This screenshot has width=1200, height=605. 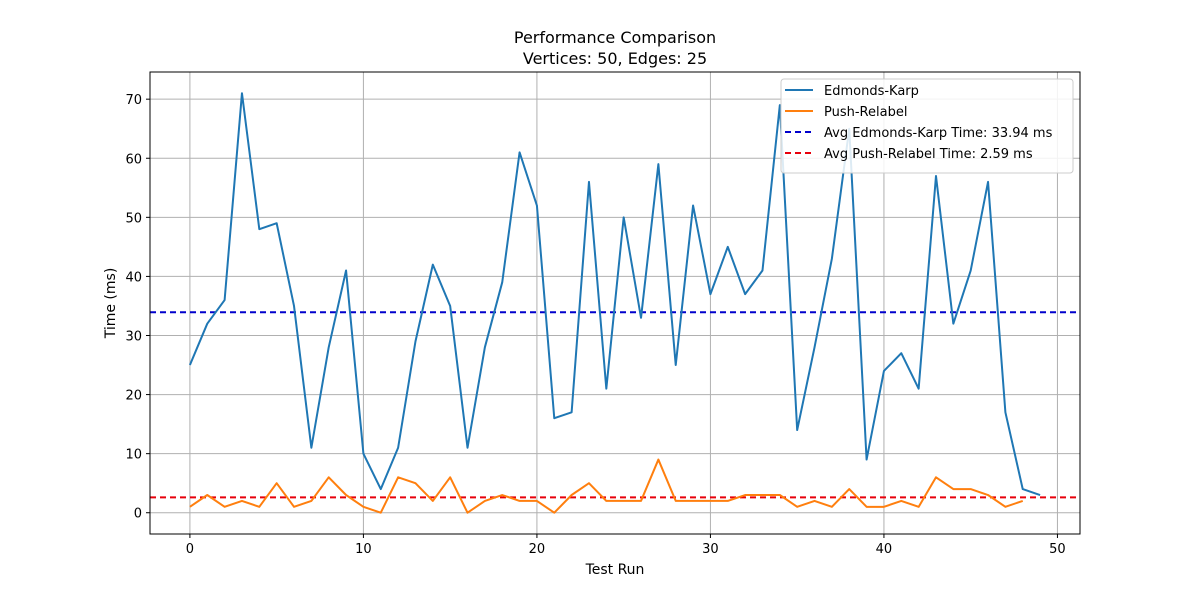 I want to click on y-tick-label-10: 10, so click(x=133, y=455).